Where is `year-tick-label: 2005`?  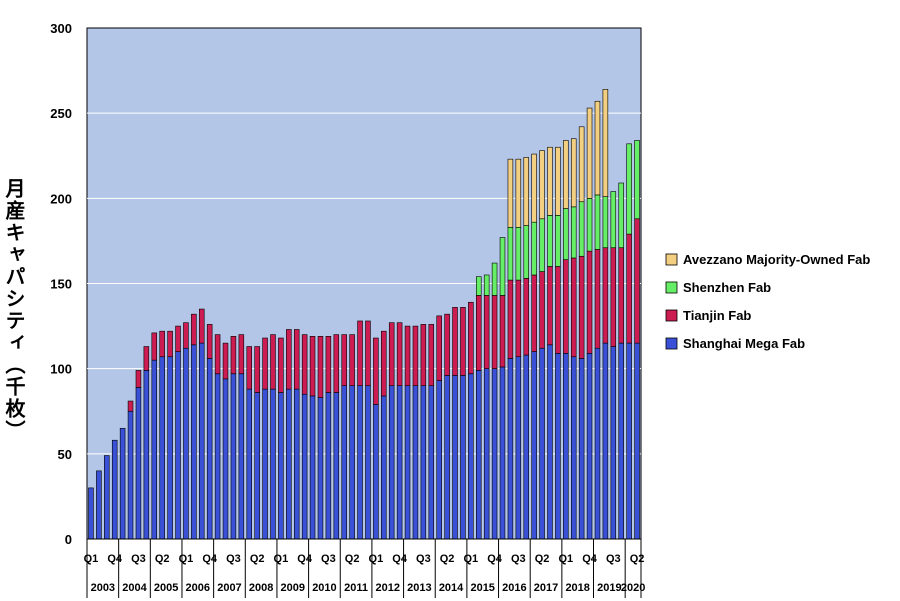 year-tick-label: 2005 is located at coordinates (166, 588).